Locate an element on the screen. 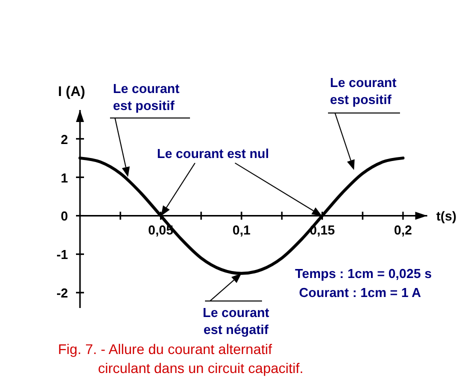  x-tick-label: 0,1 is located at coordinates (241, 230).